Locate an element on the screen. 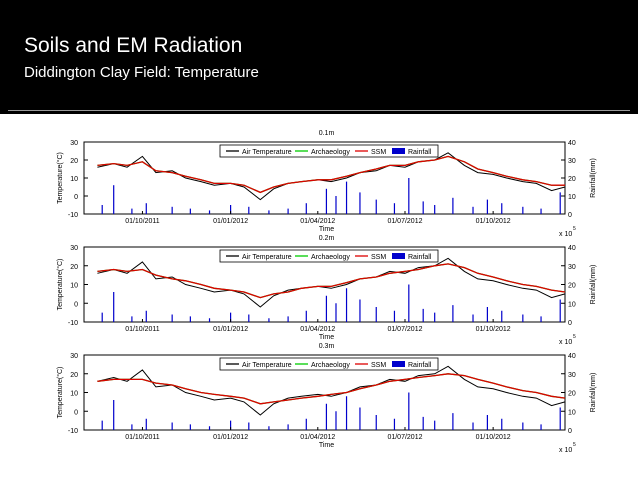  slide-title: Soils and EM Radiation is located at coordinates (133, 45).